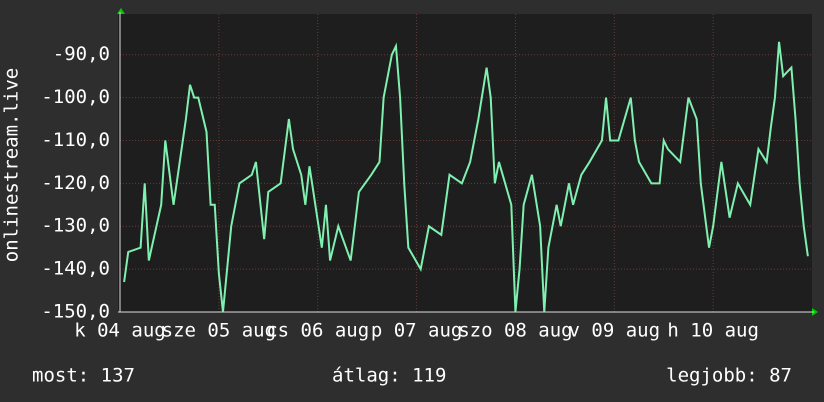  What do you see at coordinates (729, 376) in the screenshot?
I see `stat-max: legjobb: 87` at bounding box center [729, 376].